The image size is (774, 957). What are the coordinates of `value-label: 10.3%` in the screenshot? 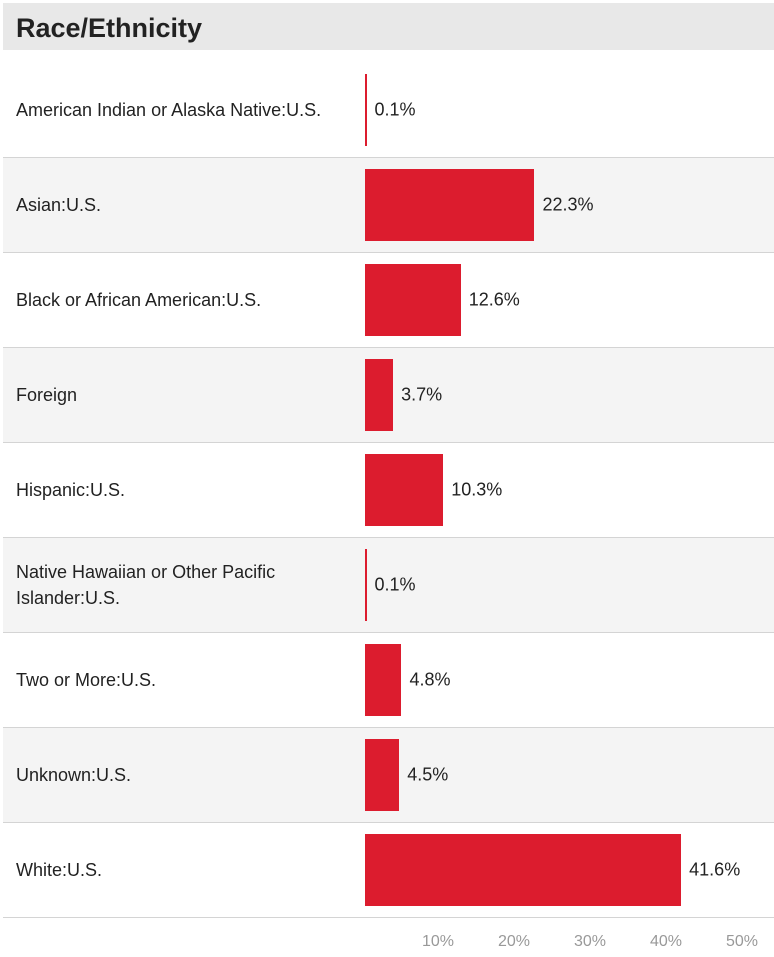 It's located at (477, 489).